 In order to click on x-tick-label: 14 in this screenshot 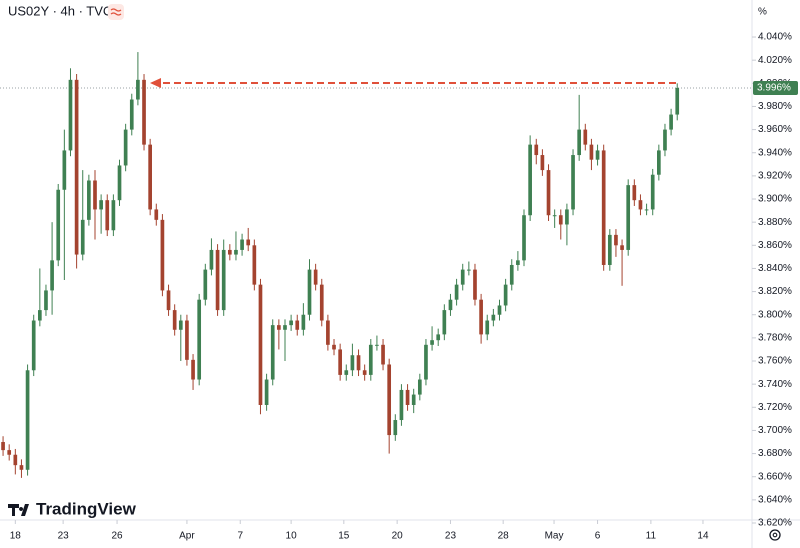, I will do `click(703, 536)`.